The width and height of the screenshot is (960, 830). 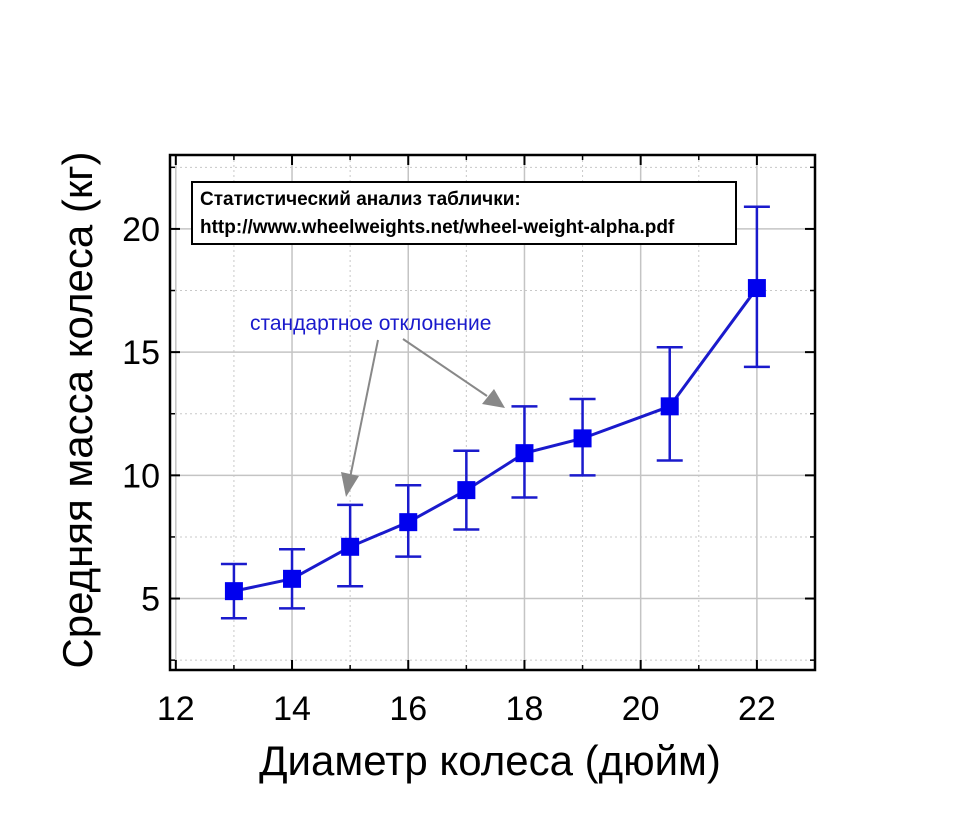 What do you see at coordinates (408, 709) in the screenshot?
I see `x-tick-label: 16` at bounding box center [408, 709].